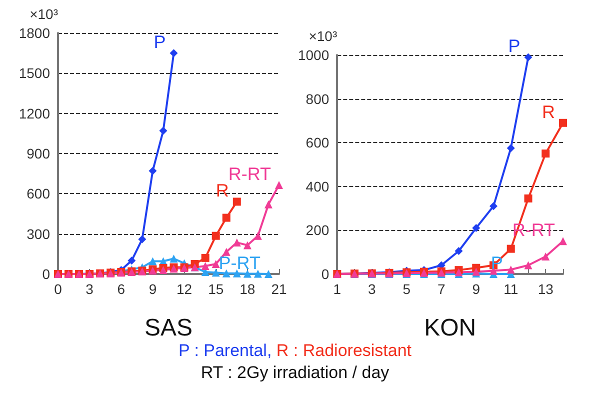 The image size is (590, 402). What do you see at coordinates (34, 113) in the screenshot?
I see `y-tick-label: 1200` at bounding box center [34, 113].